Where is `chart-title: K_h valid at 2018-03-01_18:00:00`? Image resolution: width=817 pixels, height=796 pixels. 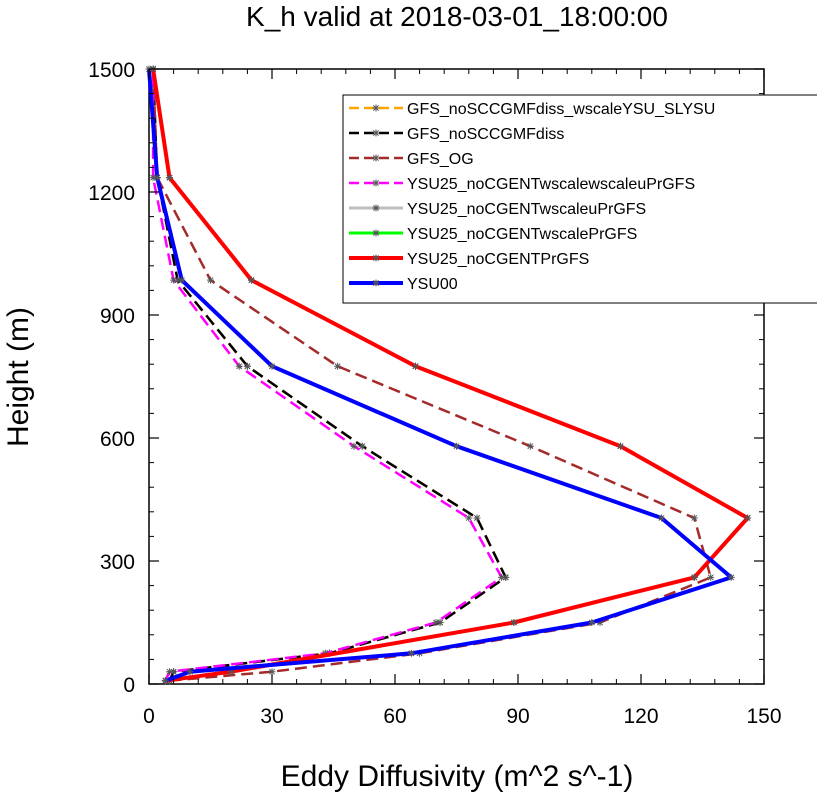 chart-title: K_h valid at 2018-03-01_18:00:00 is located at coordinates (457, 16).